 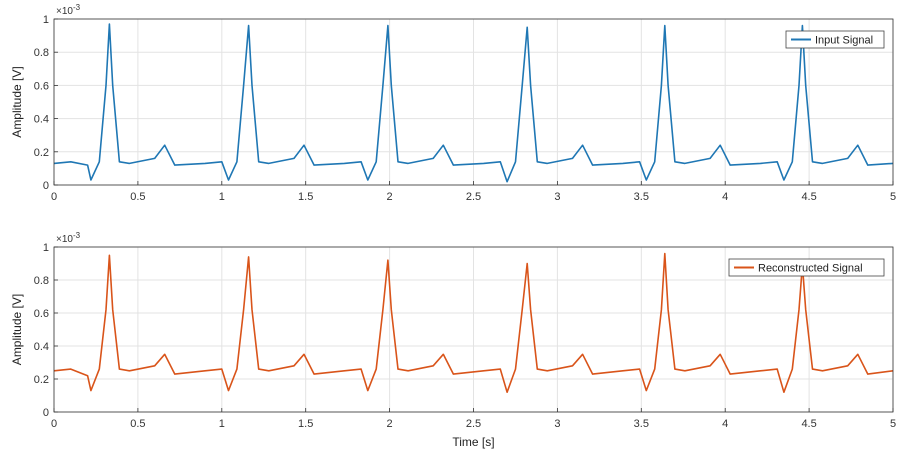 I want to click on legend: Reconstructed Signal, so click(x=806, y=267).